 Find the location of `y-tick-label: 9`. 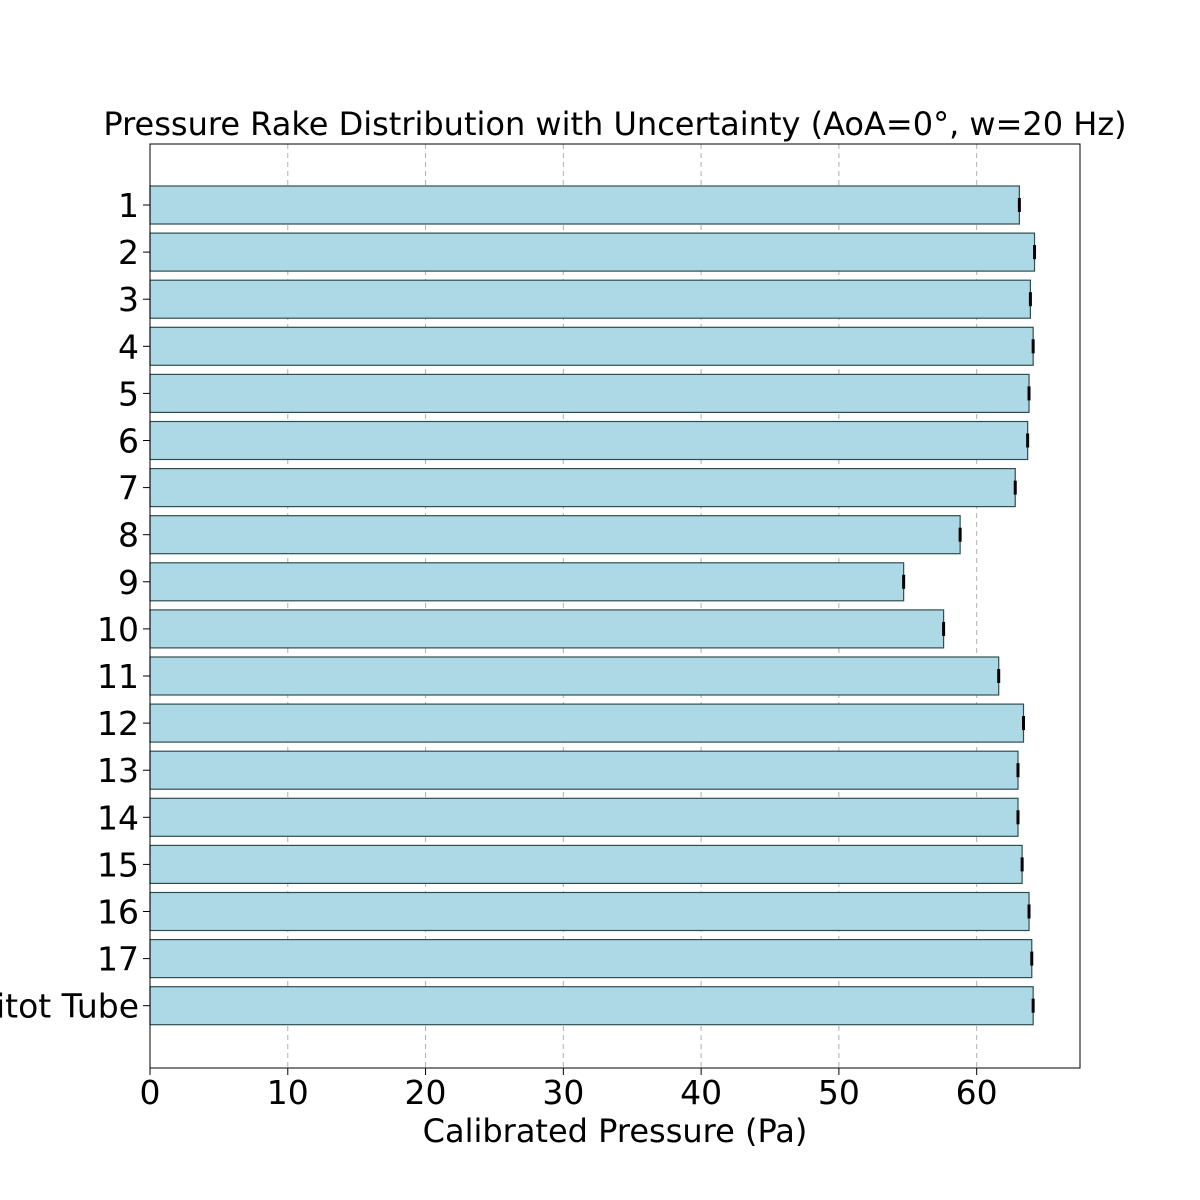

y-tick-label: 9 is located at coordinates (128, 582).